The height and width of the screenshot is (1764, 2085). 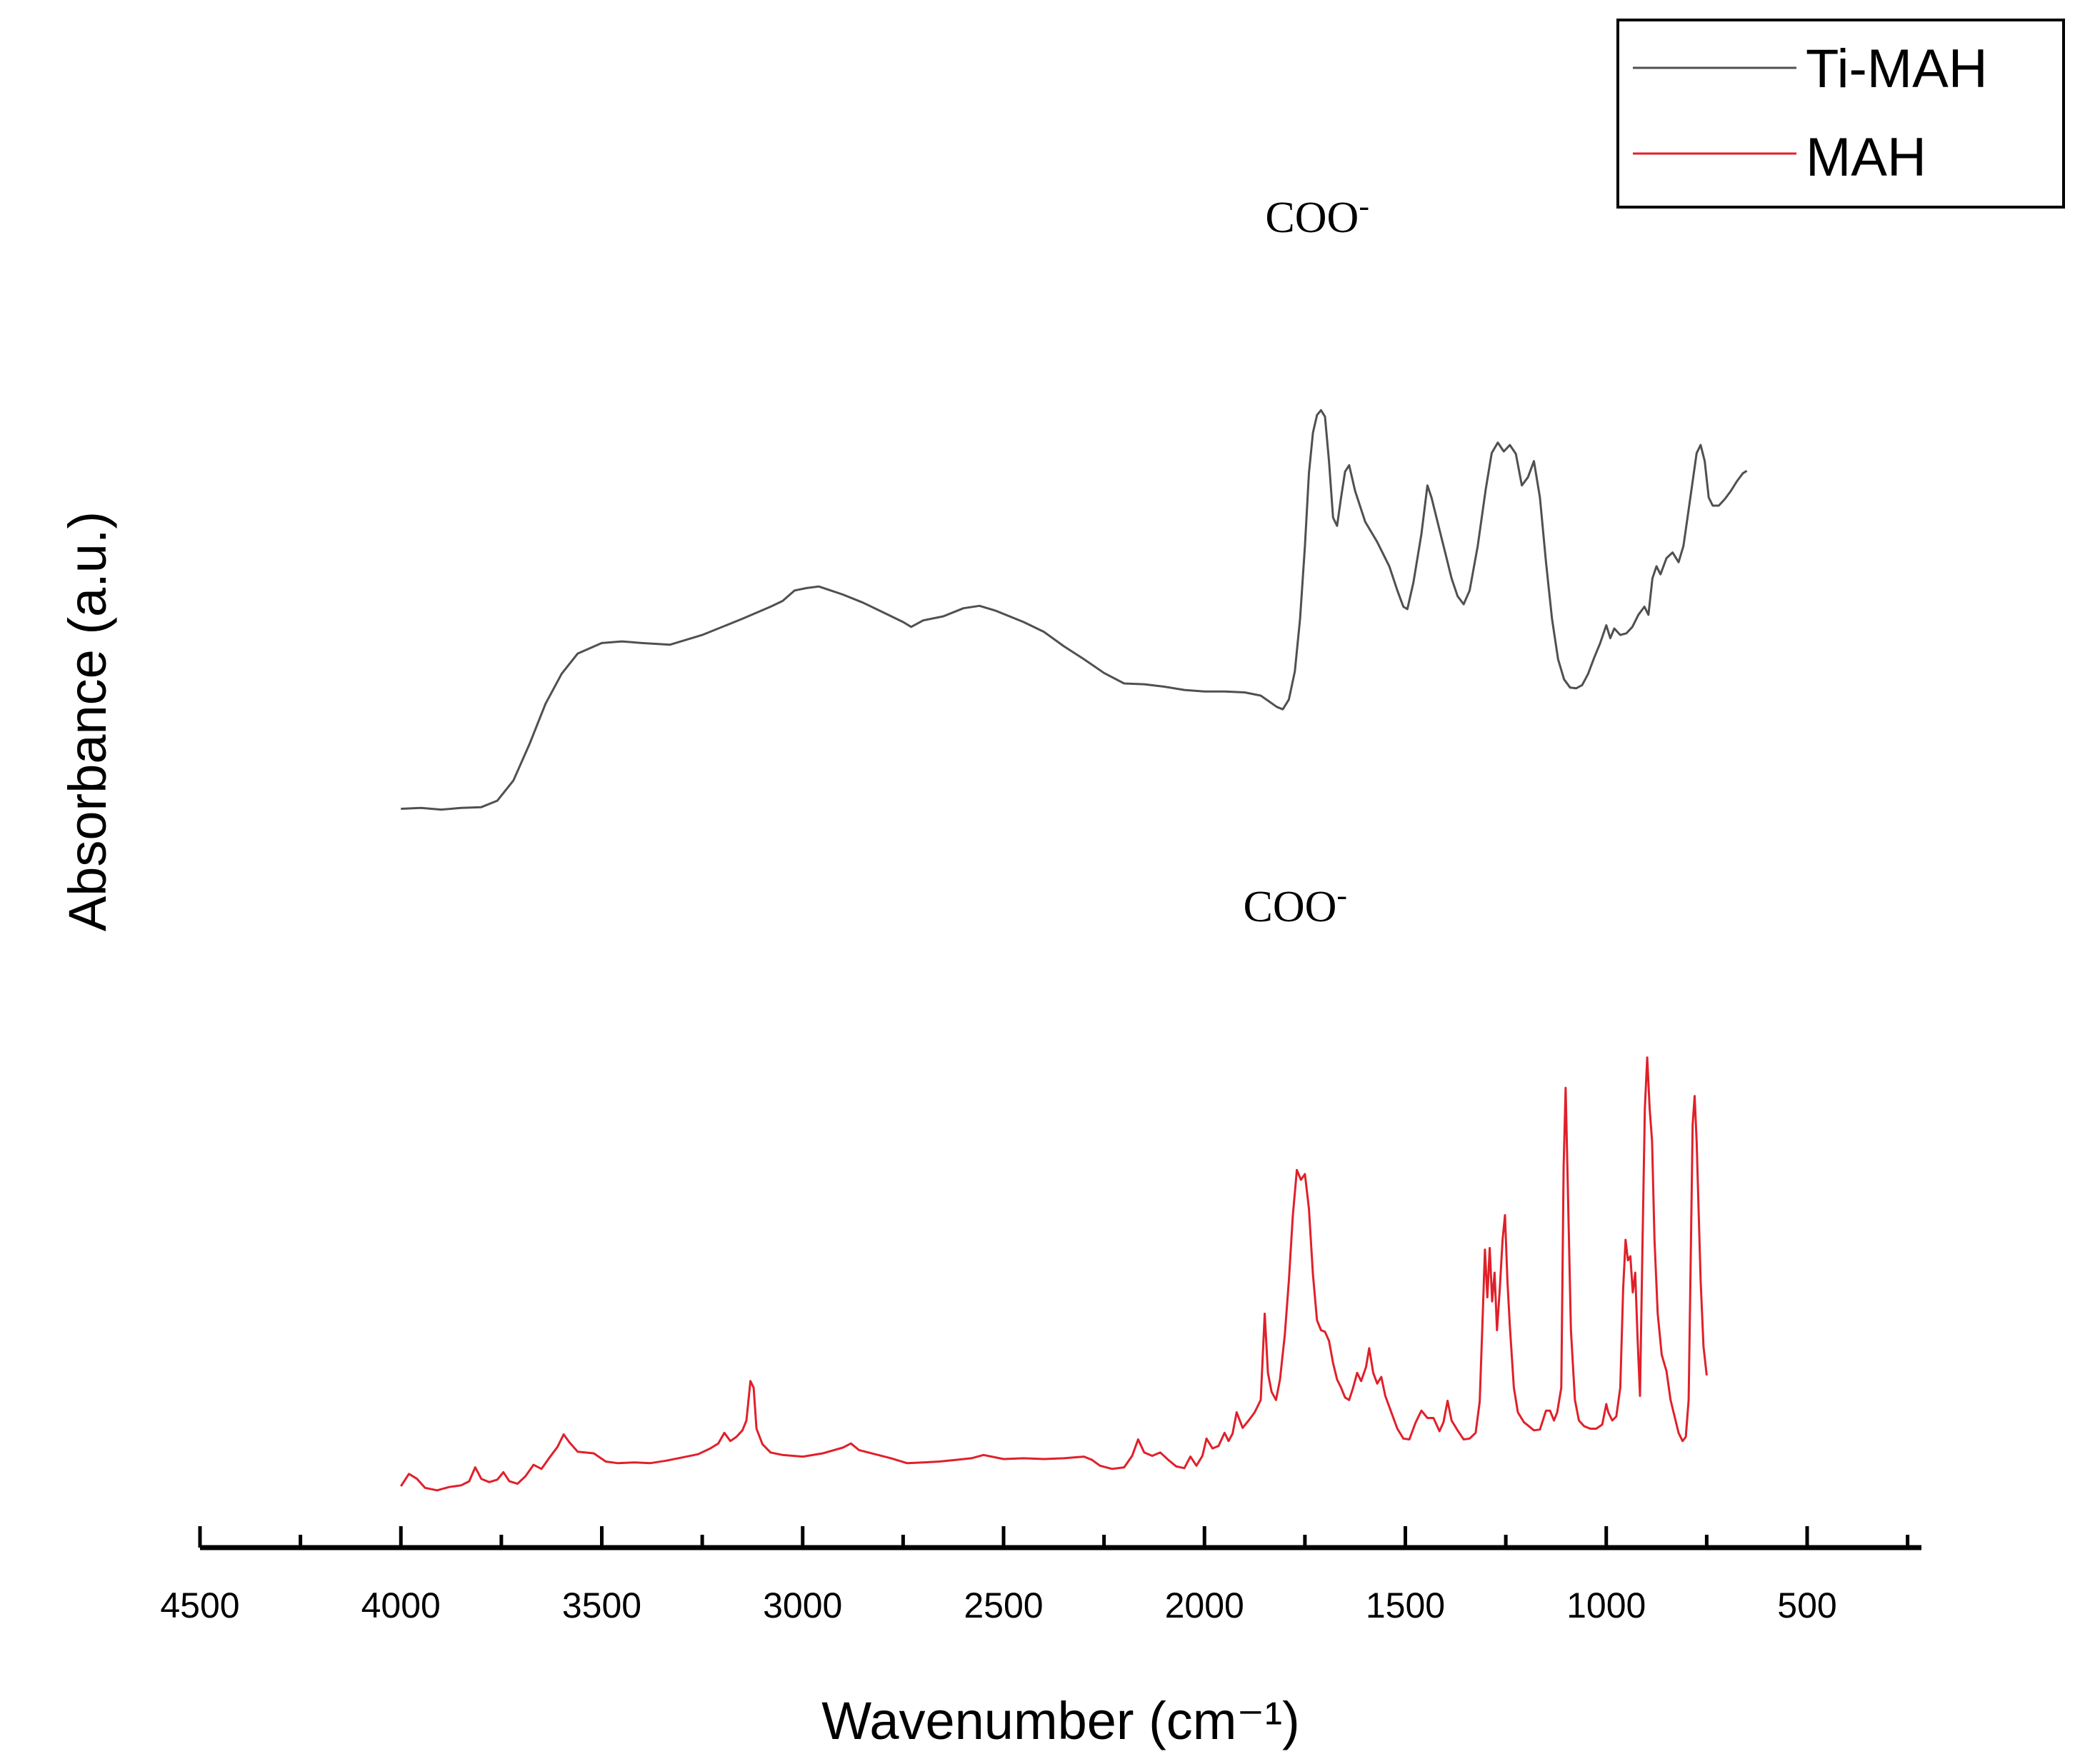 What do you see at coordinates (1606, 1605) in the screenshot?
I see `x-tick-label: 1000` at bounding box center [1606, 1605].